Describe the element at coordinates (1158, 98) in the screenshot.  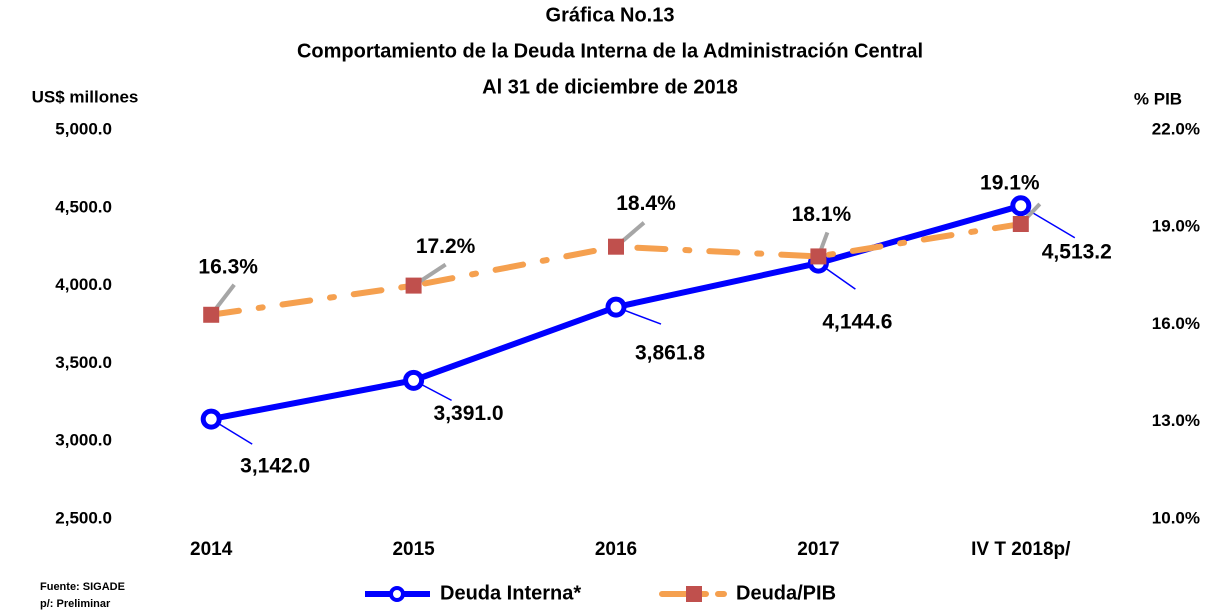
I see `y2-axis-label: % PIB` at that location.